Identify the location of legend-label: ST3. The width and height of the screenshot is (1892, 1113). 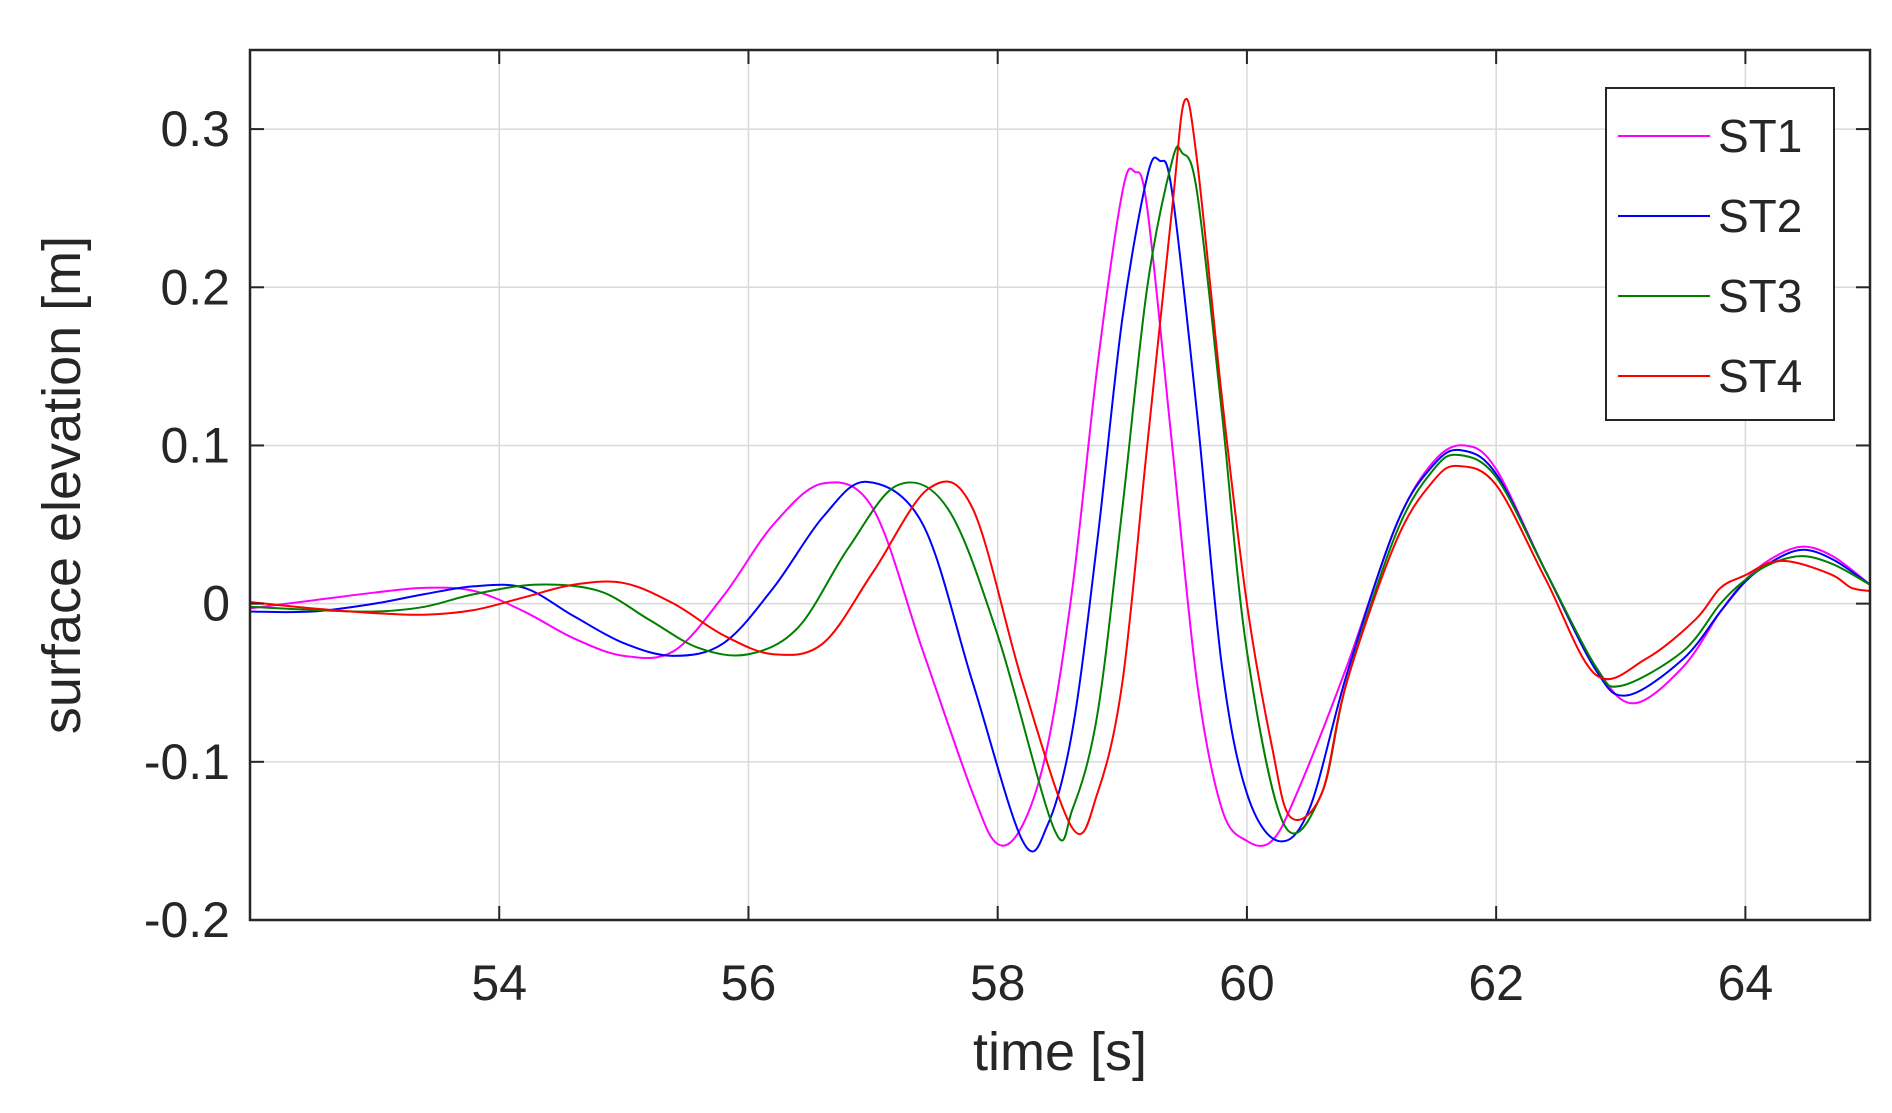
(1760, 296).